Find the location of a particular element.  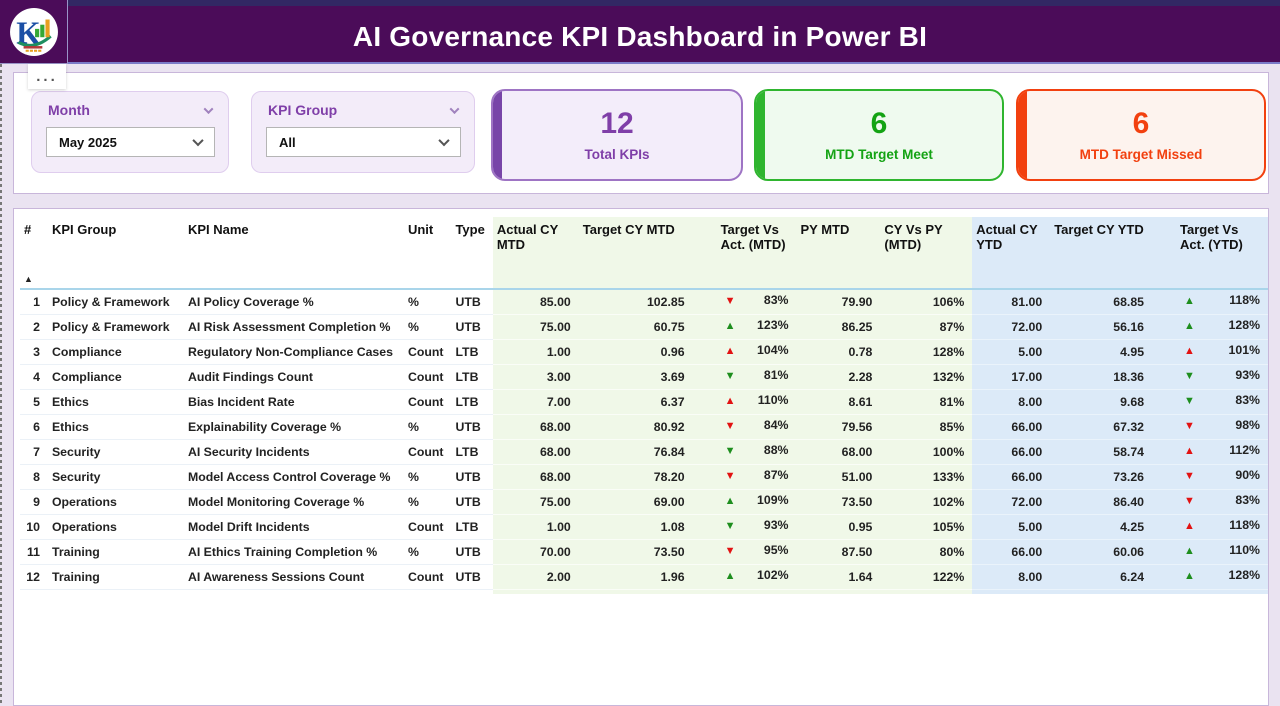

column-header-py-mtd: PY MTD is located at coordinates (838, 253).